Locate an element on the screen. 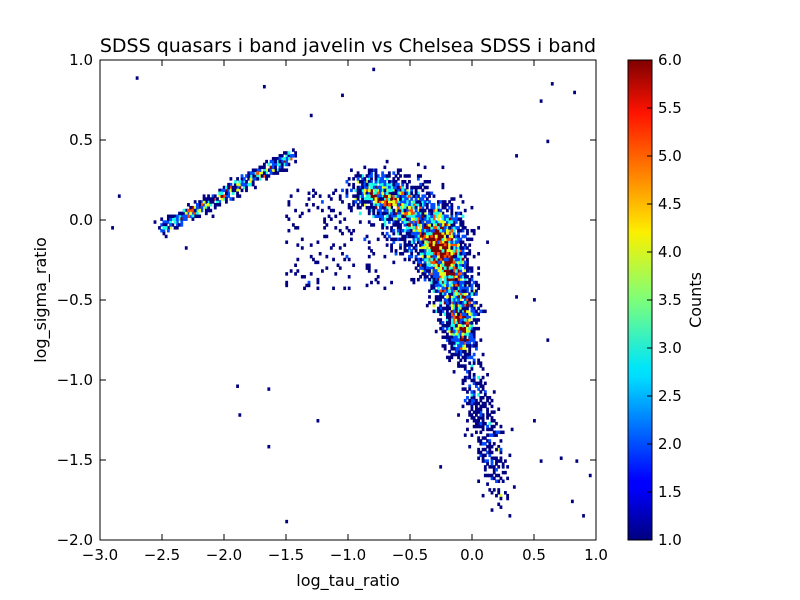 The width and height of the screenshot is (800, 600). colorbar-tick-label: 6.0 is located at coordinates (670, 60).